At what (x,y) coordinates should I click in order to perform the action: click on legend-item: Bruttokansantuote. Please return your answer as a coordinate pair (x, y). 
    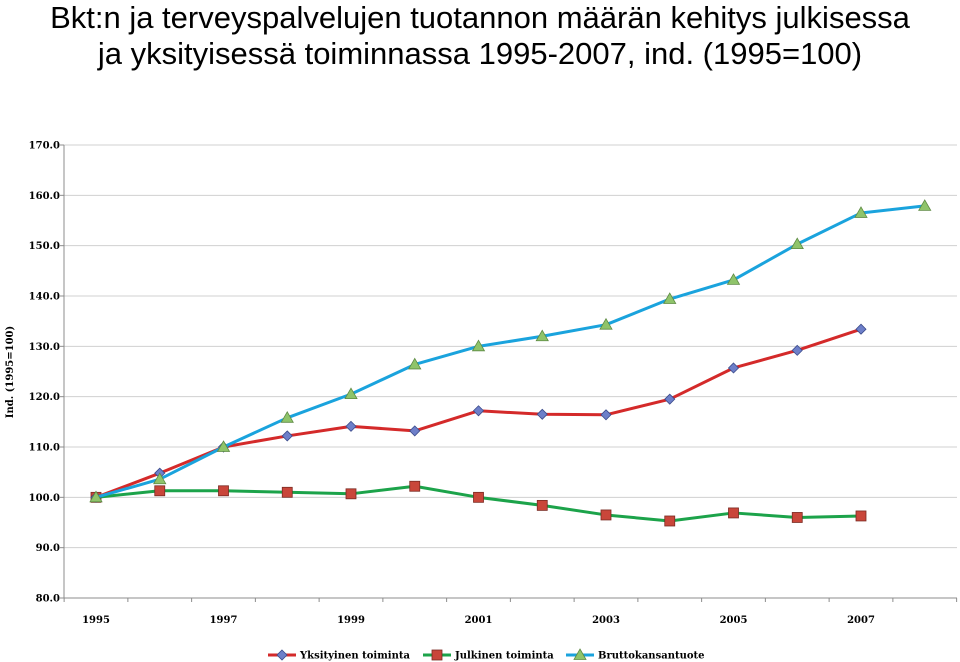
    Looking at the image, I should click on (635, 655).